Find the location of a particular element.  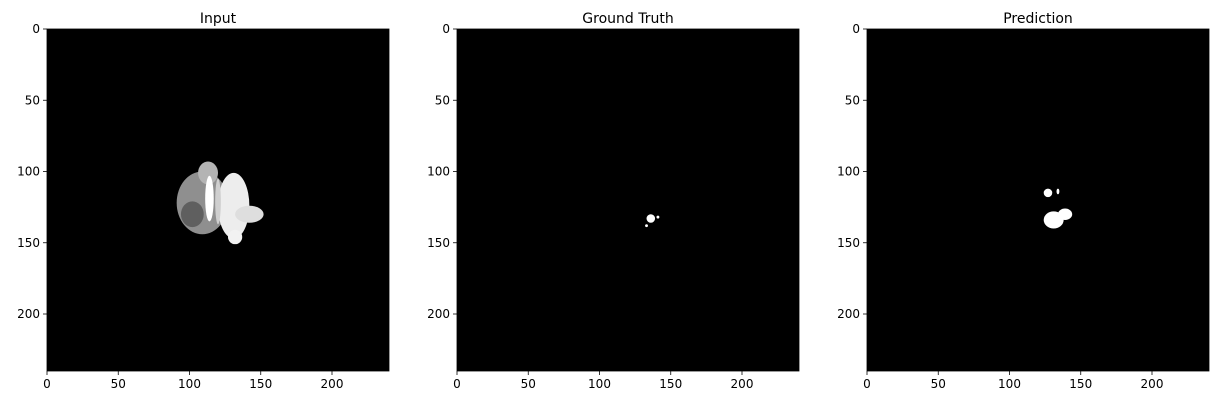

panel-title: Input is located at coordinates (218, 19).